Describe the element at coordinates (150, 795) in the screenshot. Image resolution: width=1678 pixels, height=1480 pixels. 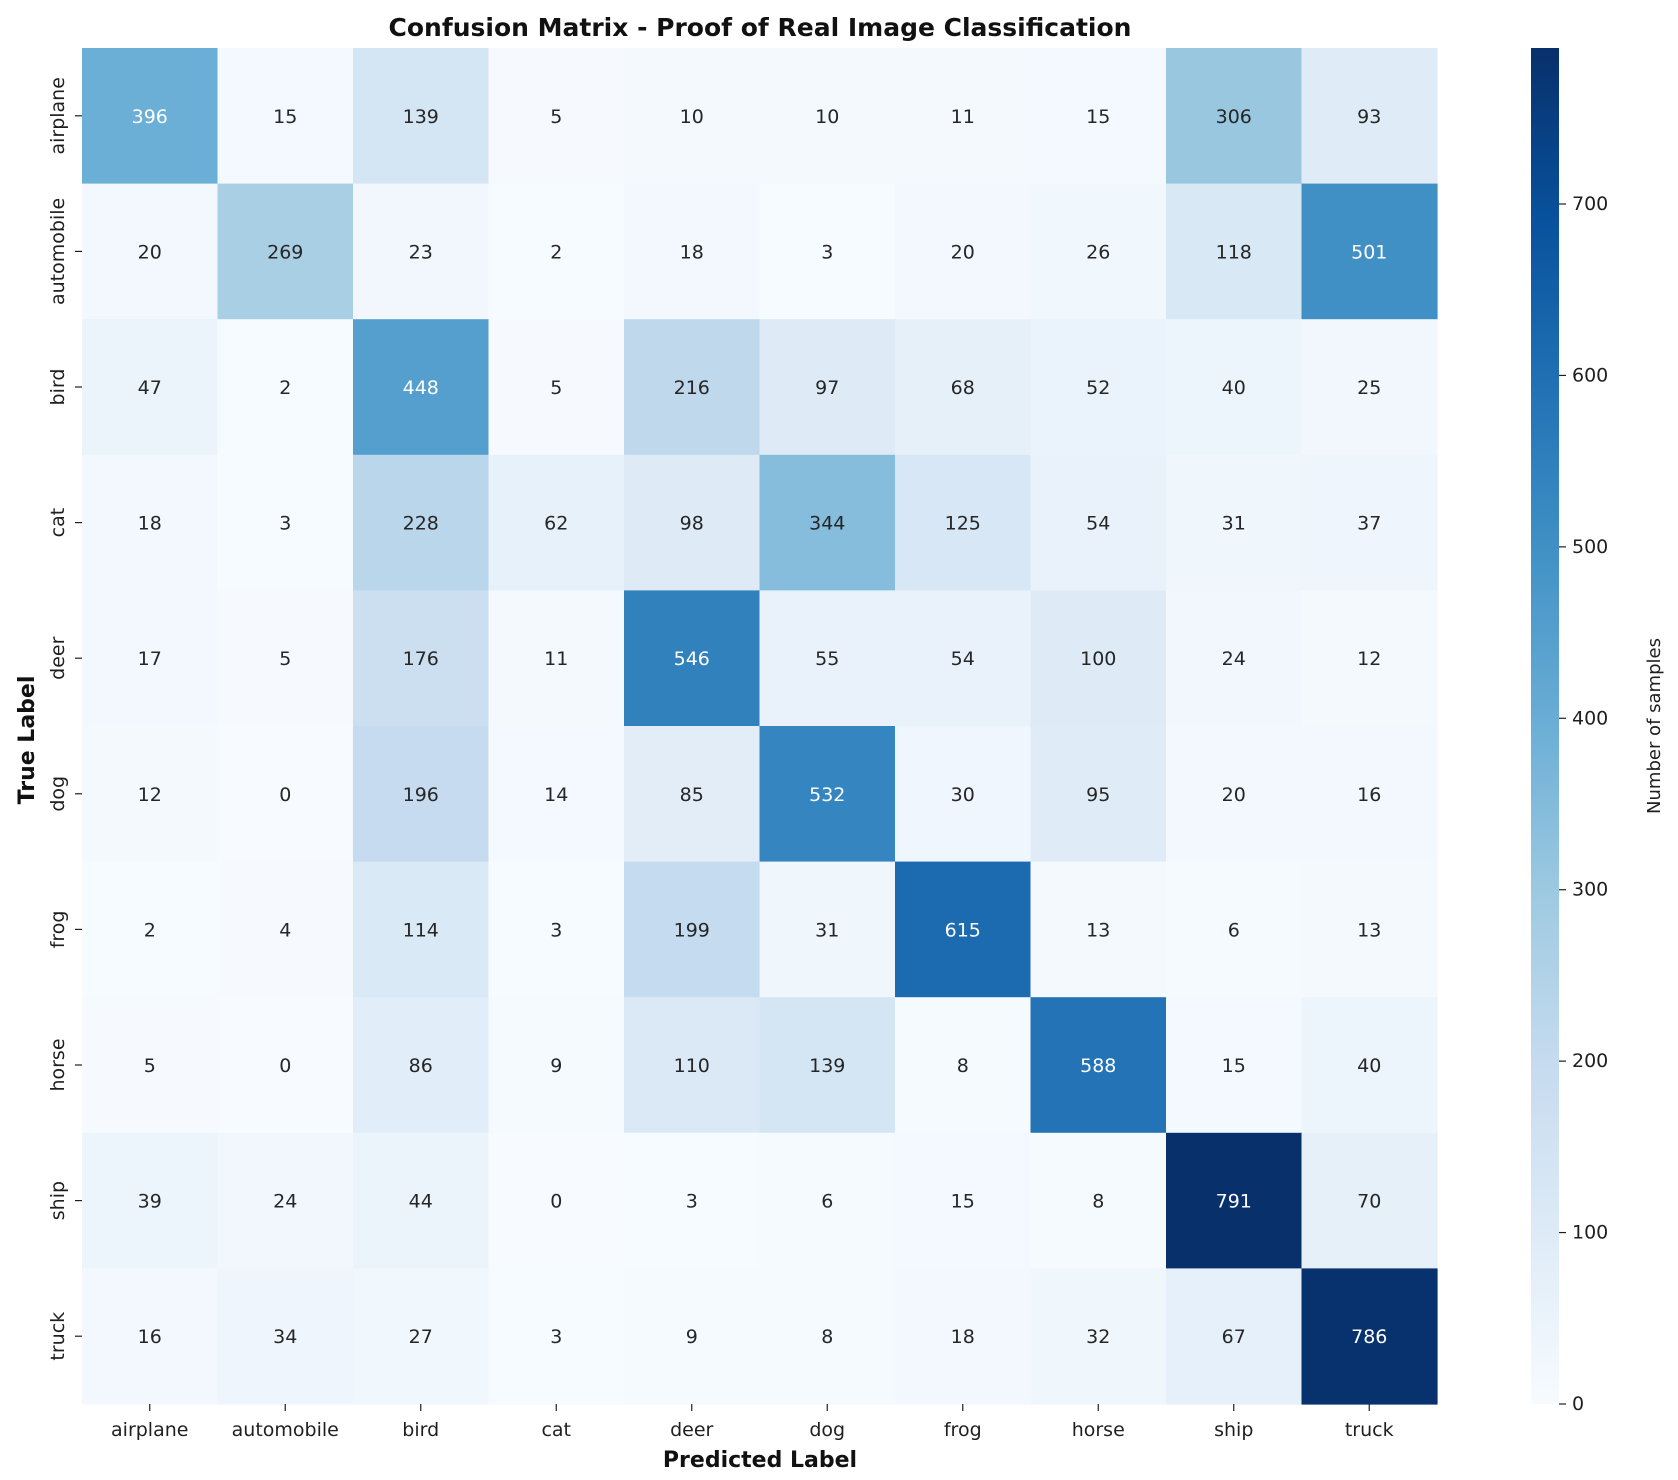
I see `cell-value-dog-airplane: 12` at that location.